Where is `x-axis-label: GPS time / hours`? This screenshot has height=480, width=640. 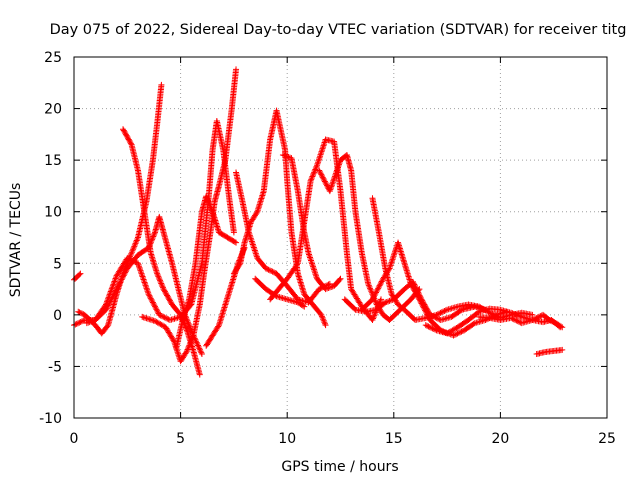
x-axis-label: GPS time / hours is located at coordinates (339, 467).